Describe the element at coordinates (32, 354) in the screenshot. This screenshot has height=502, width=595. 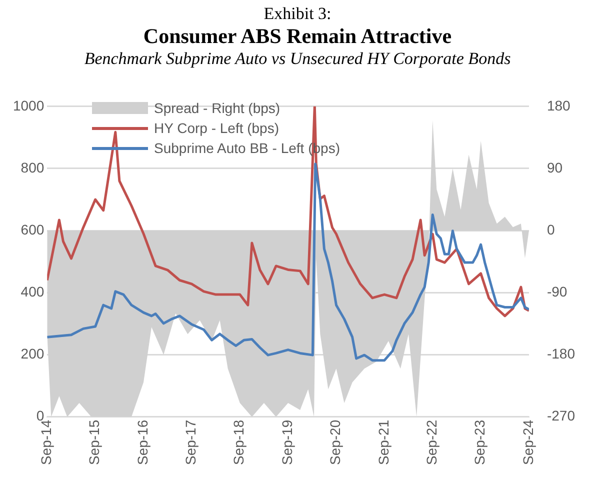
I see `y-tick-label: 200` at that location.